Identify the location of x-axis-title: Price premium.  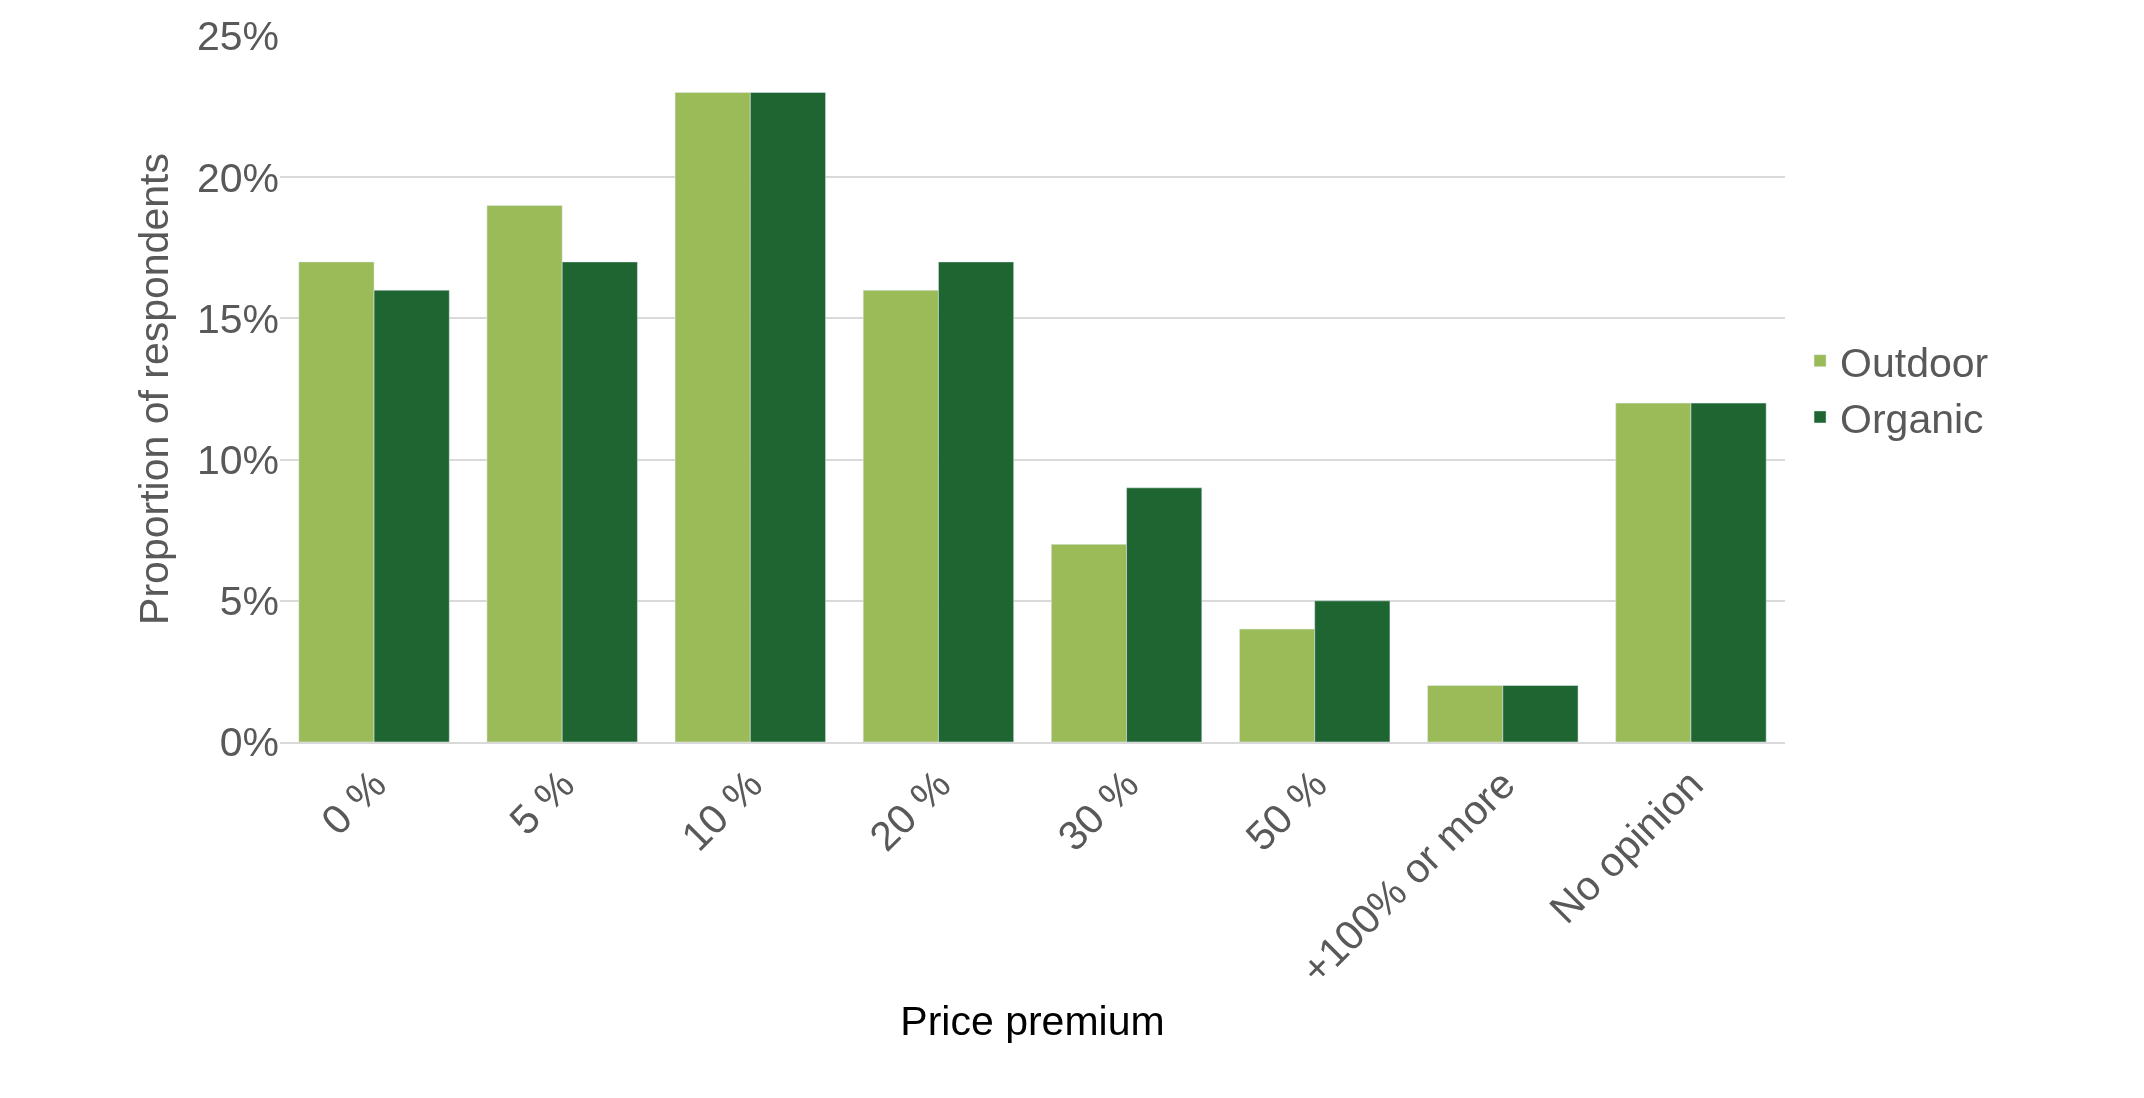
(1032, 1021).